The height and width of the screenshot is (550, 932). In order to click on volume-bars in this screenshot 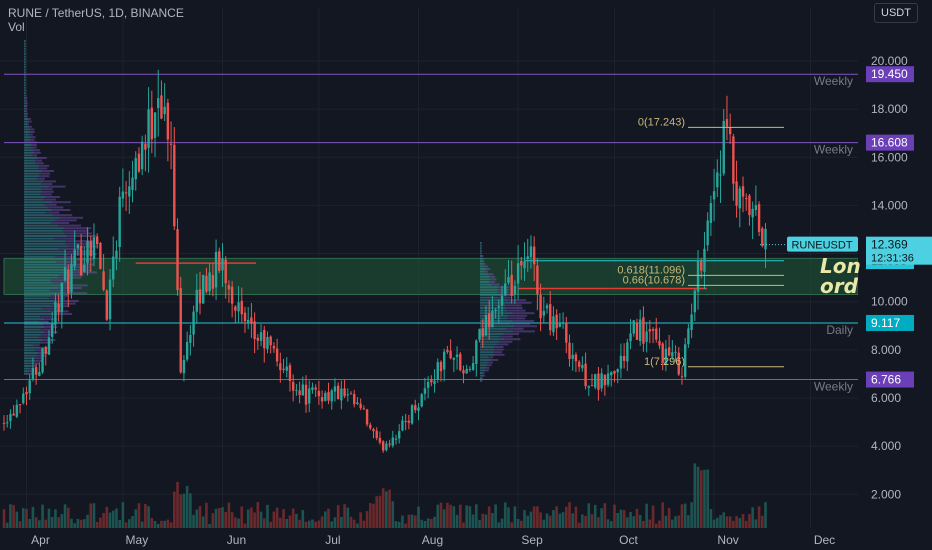, I will do `click(384, 495)`.